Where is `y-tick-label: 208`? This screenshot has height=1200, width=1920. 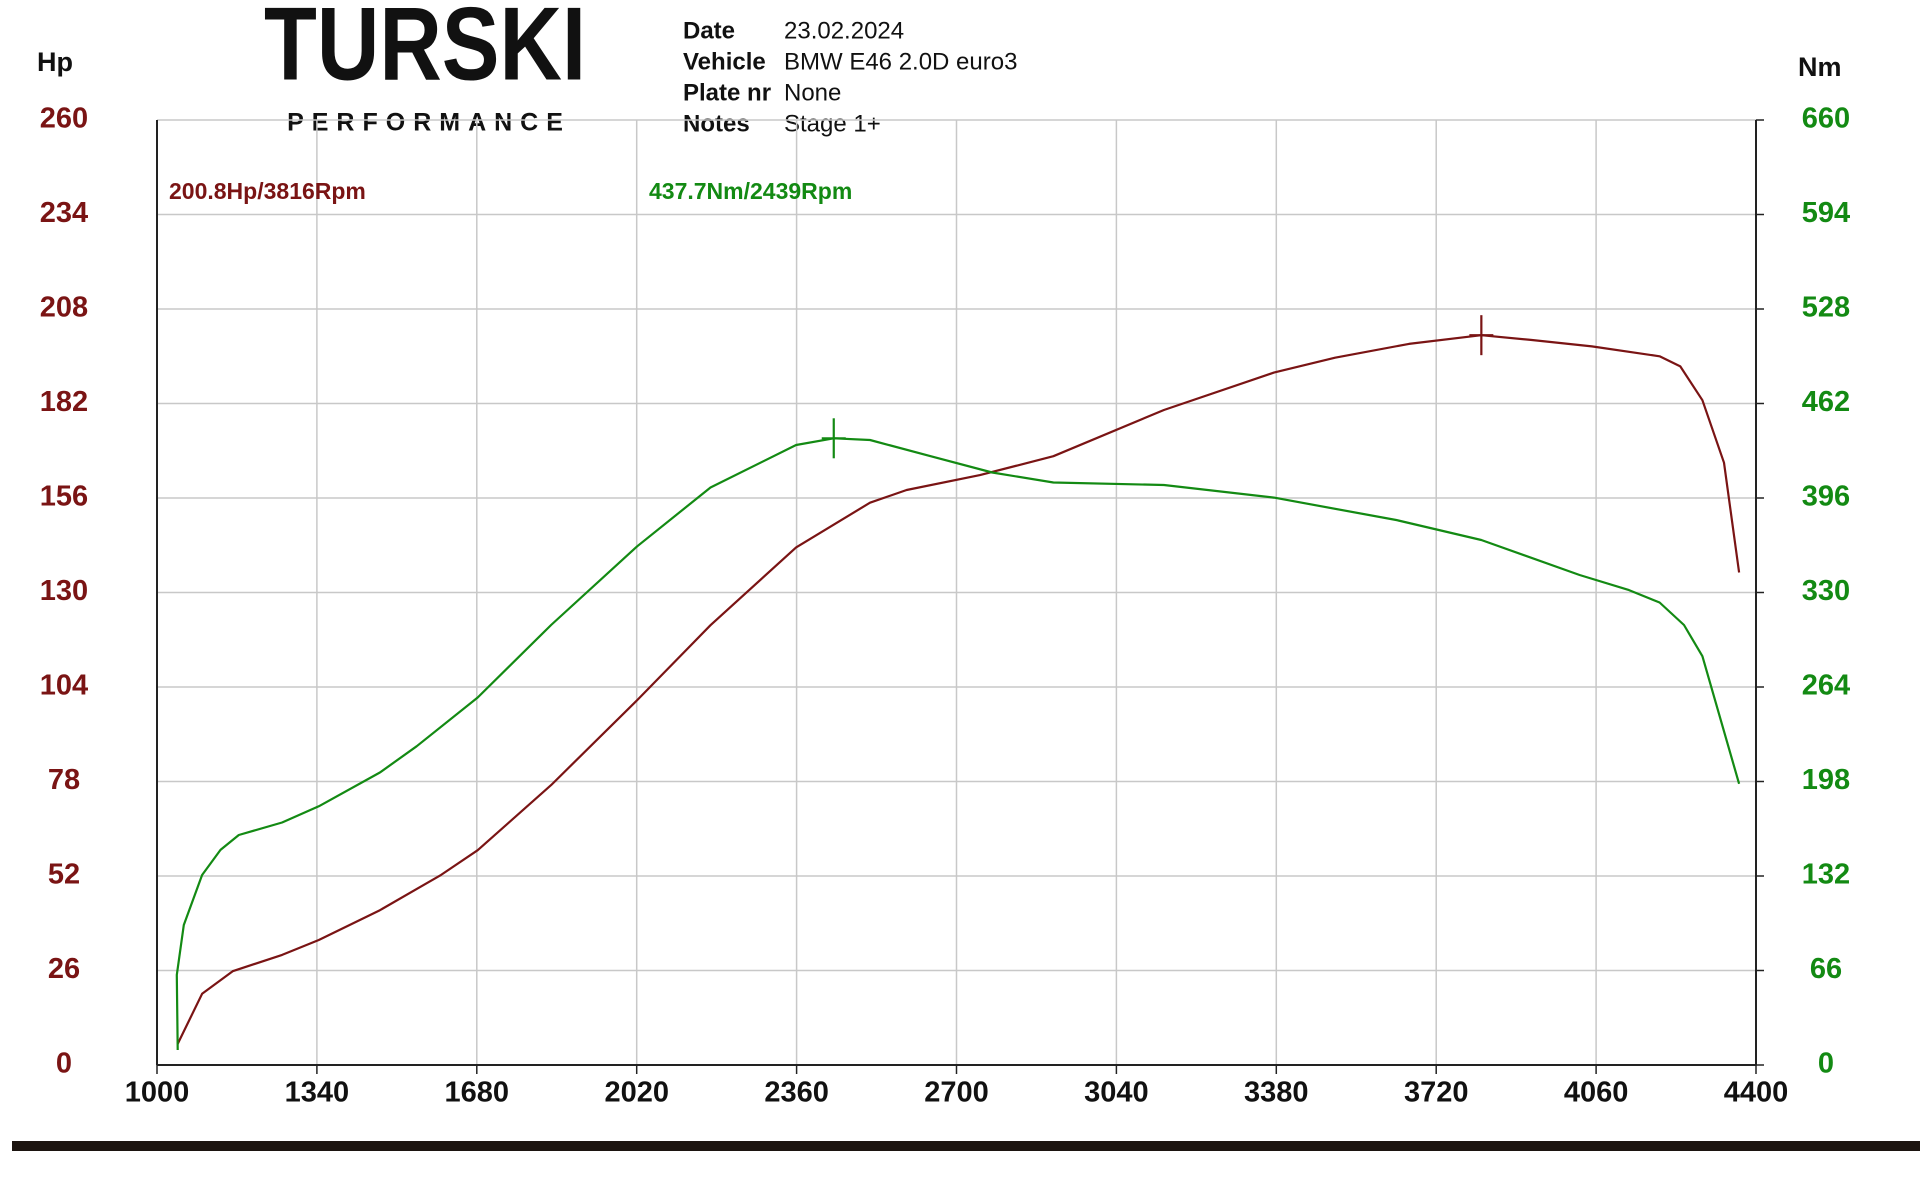
y-tick-label: 208 is located at coordinates (64, 308).